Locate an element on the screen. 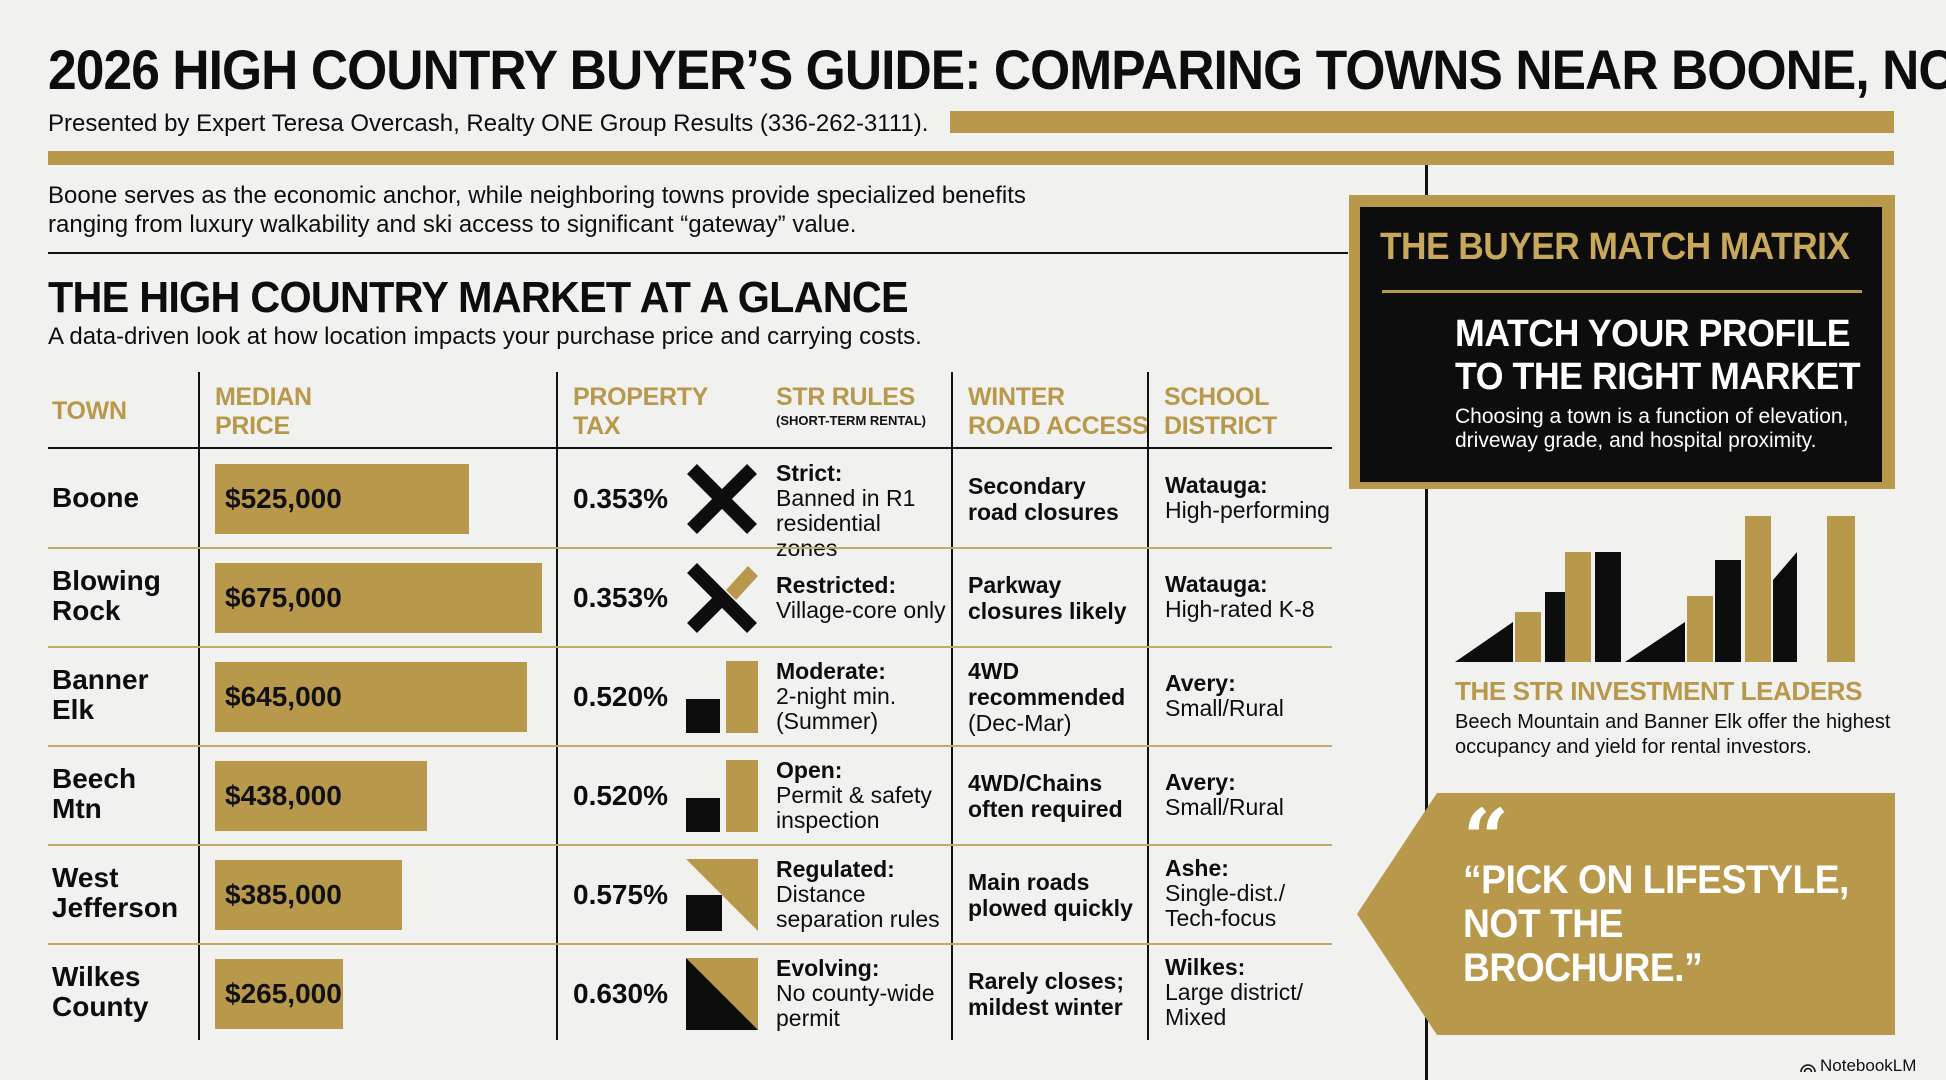 The height and width of the screenshot is (1080, 1946). town-name: West Jefferson is located at coordinates (115, 893).